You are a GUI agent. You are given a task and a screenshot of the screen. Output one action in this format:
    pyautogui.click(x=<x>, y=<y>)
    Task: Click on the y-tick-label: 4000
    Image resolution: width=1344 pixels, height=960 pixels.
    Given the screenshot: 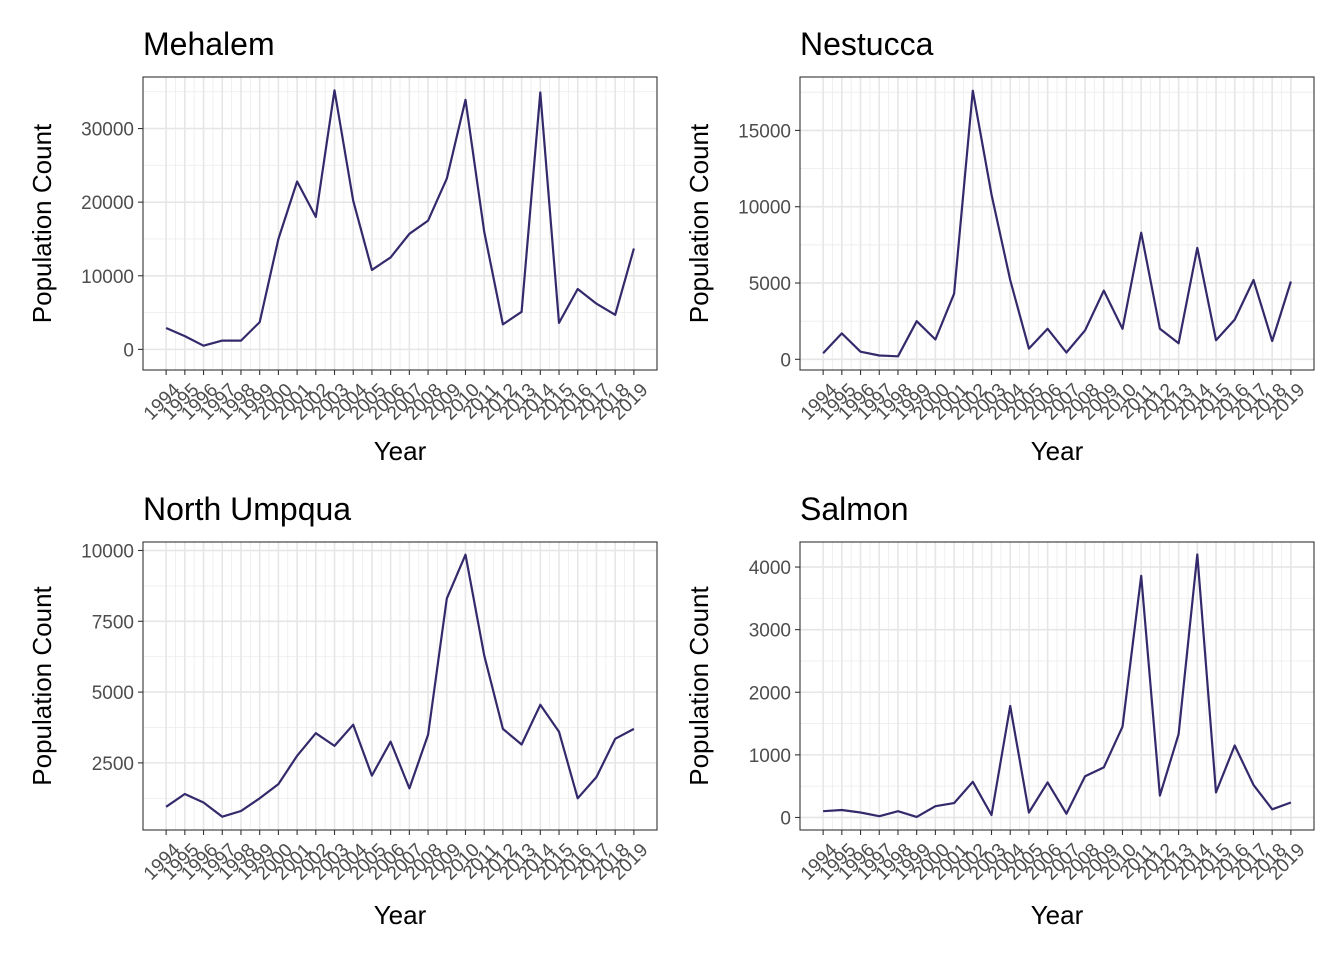 What is the action you would take?
    pyautogui.click(x=770, y=568)
    